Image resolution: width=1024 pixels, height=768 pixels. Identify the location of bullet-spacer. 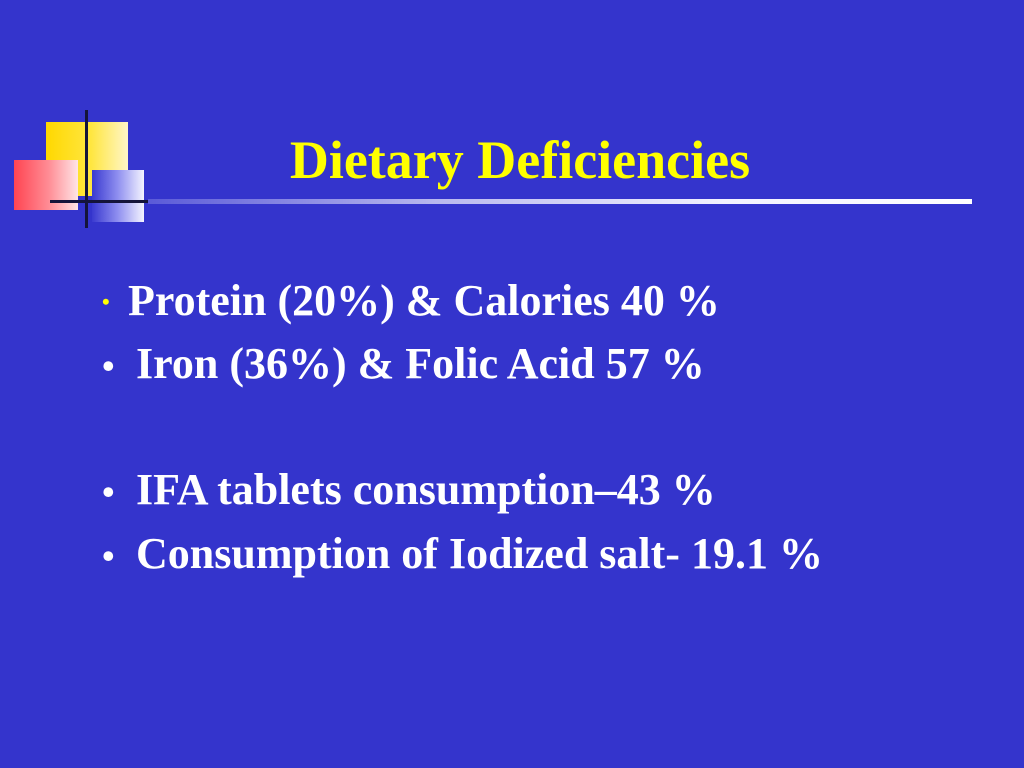
(552, 428).